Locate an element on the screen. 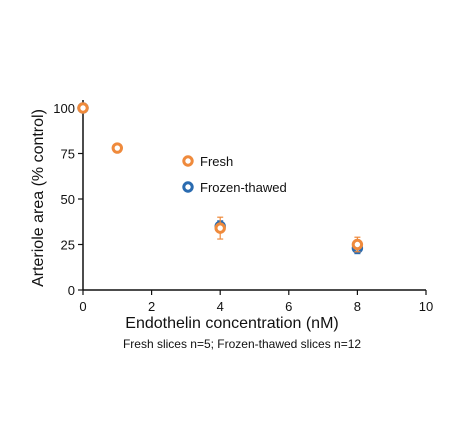  x-tick-label: 10 is located at coordinates (426, 306).